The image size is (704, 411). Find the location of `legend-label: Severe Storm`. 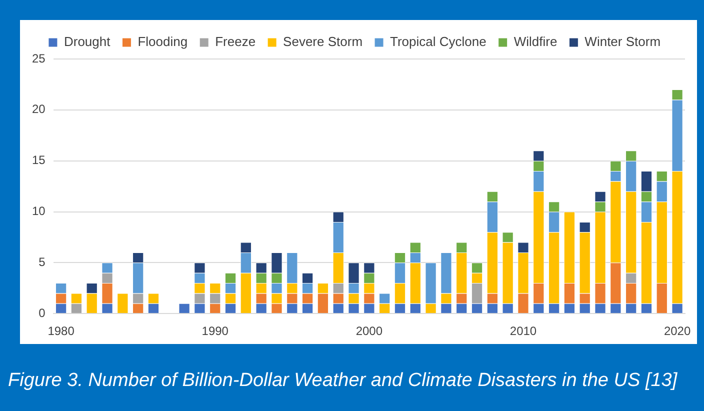

legend-label: Severe Storm is located at coordinates (323, 42).